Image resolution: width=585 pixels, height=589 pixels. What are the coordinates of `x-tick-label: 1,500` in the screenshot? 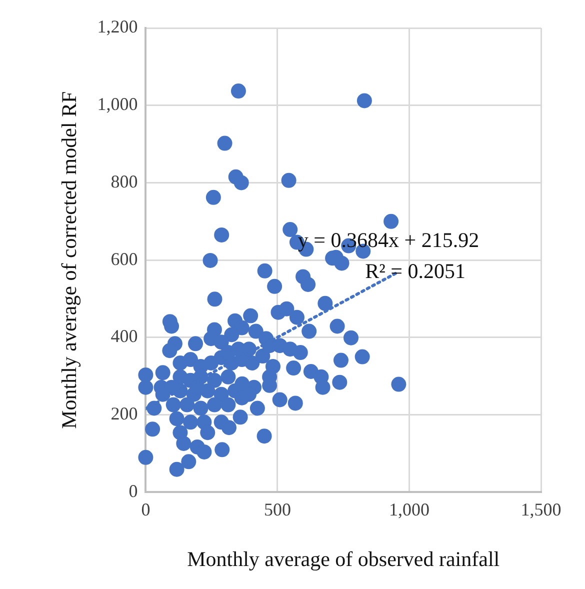 It's located at (541, 510).